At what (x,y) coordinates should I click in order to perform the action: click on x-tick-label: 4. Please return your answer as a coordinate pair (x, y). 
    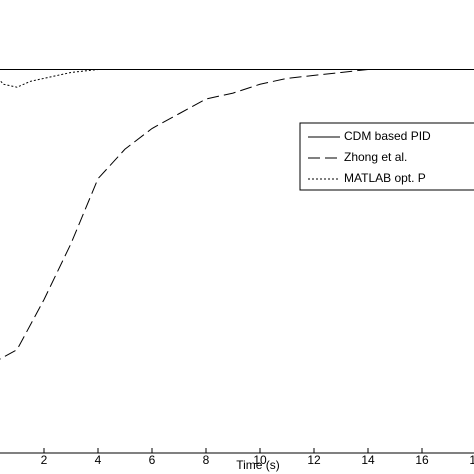
    Looking at the image, I should click on (98, 460).